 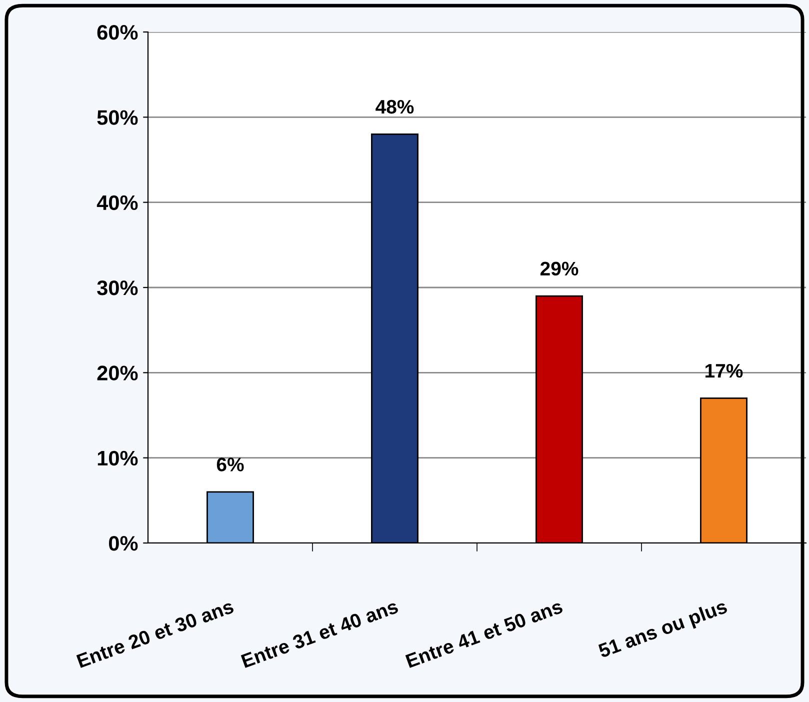 I want to click on data-label: 29%, so click(x=559, y=269).